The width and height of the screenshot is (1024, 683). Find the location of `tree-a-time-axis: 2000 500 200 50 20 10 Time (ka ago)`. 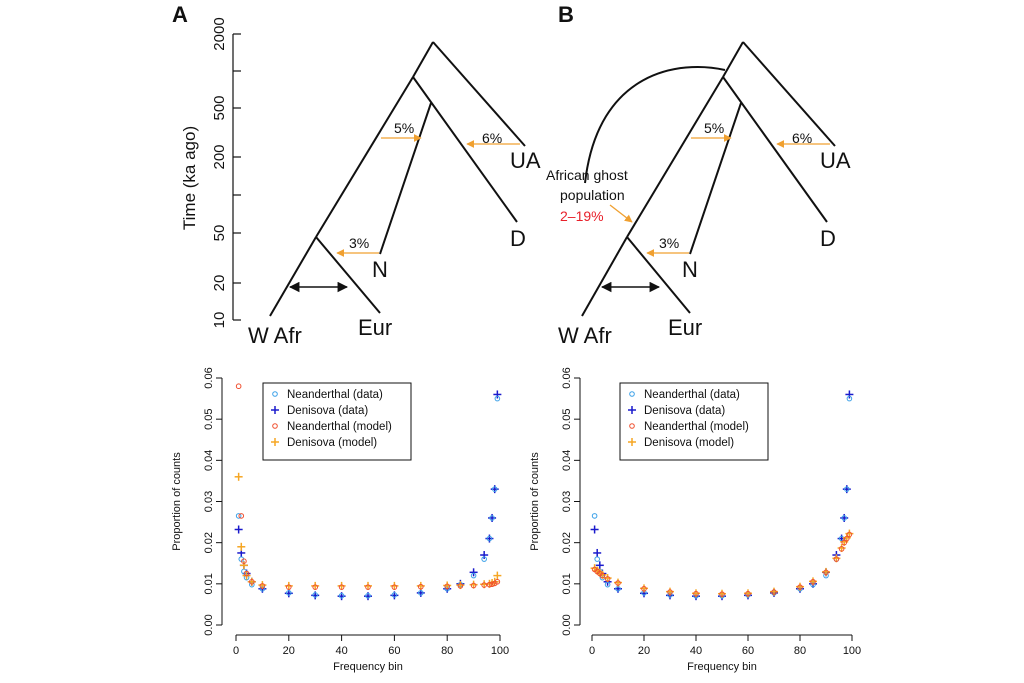

tree-a-time-axis: 2000 500 200 50 20 10 Time (ka ago) is located at coordinates (210, 172).